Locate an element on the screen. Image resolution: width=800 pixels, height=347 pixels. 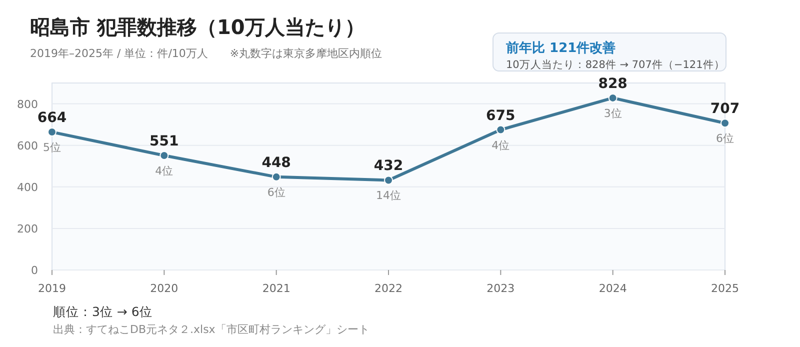
data-label: 707 is located at coordinates (725, 109).